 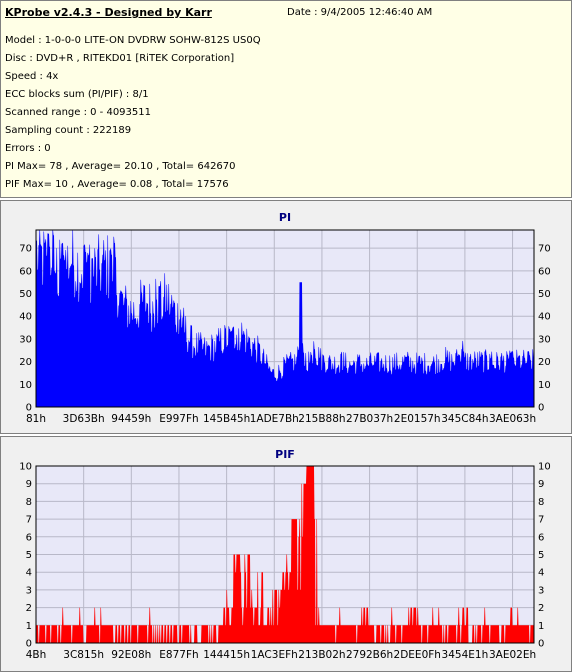 What do you see at coordinates (464, 419) in the screenshot?
I see `x-tick-label: 345C84h` at bounding box center [464, 419].